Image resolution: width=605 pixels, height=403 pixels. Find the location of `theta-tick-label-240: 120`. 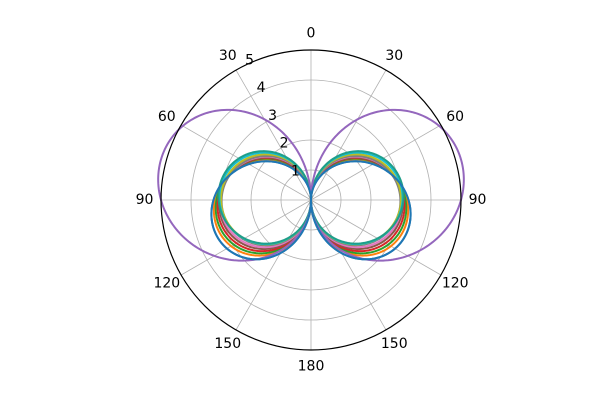

theta-tick-label-240: 120 is located at coordinates (166, 283).